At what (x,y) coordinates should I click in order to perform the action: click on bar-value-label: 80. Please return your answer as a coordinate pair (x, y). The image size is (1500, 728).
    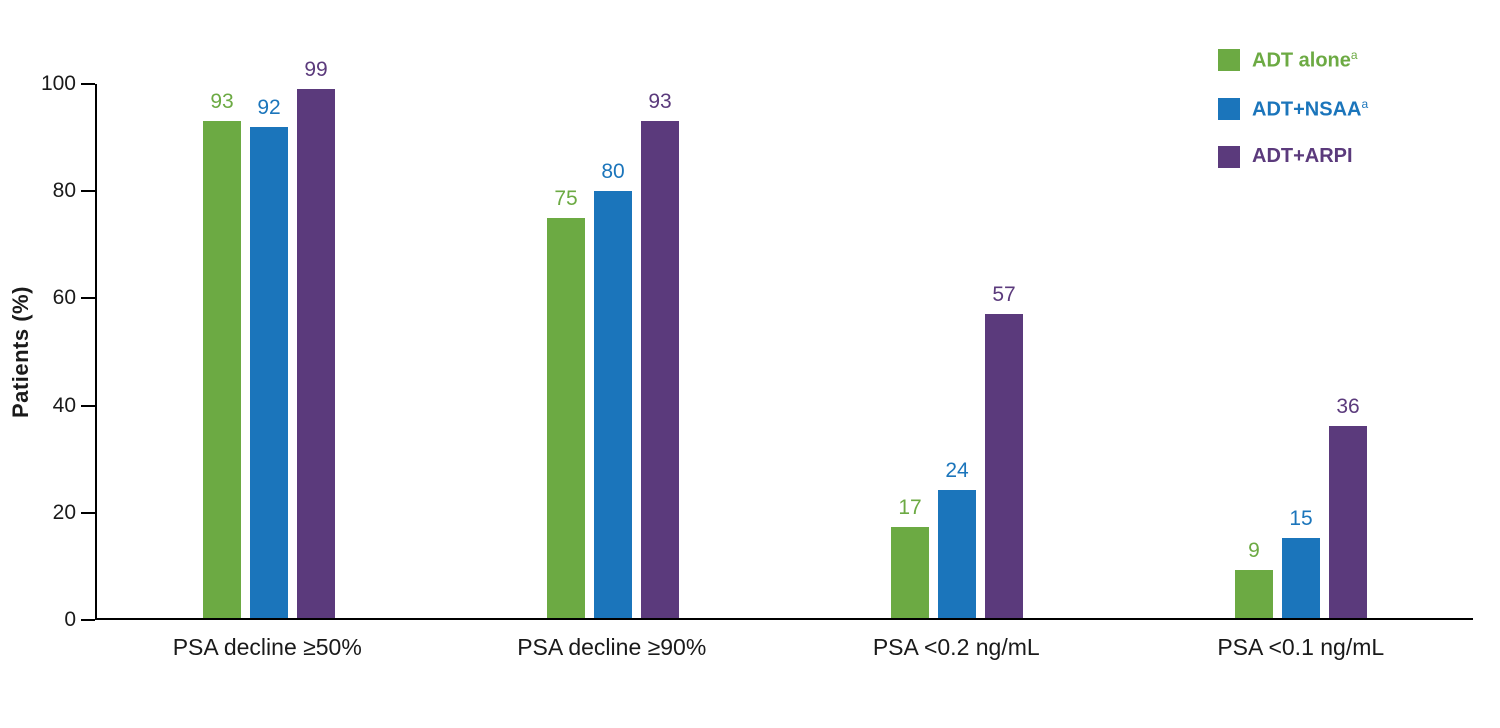
    Looking at the image, I should click on (613, 171).